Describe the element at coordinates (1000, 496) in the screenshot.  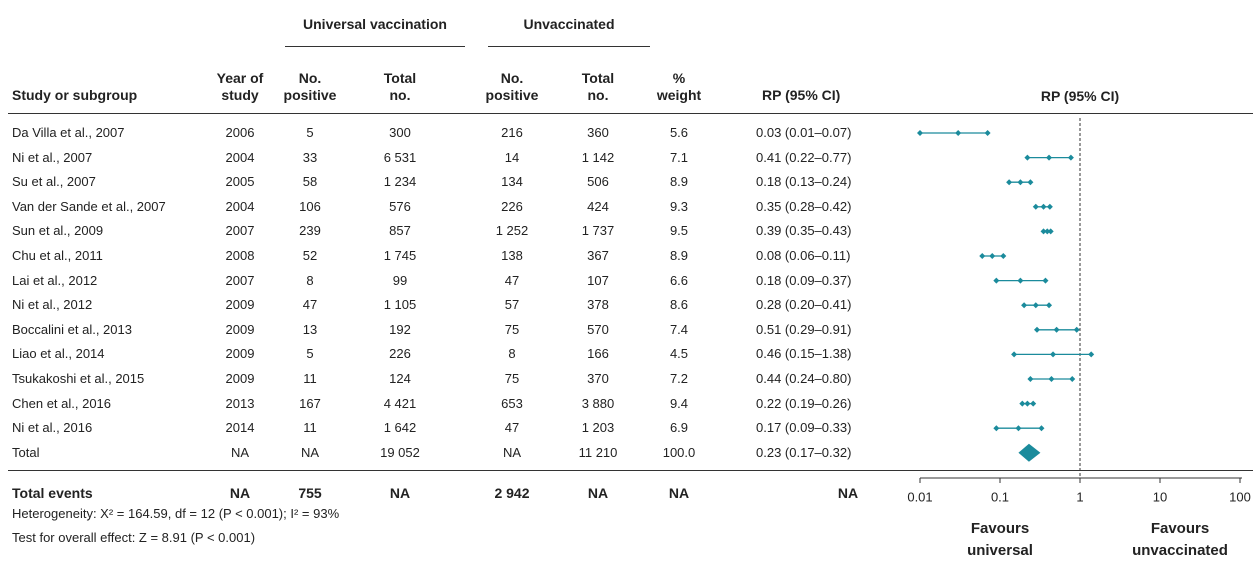
I see `x-tick-label: 0.1` at that location.